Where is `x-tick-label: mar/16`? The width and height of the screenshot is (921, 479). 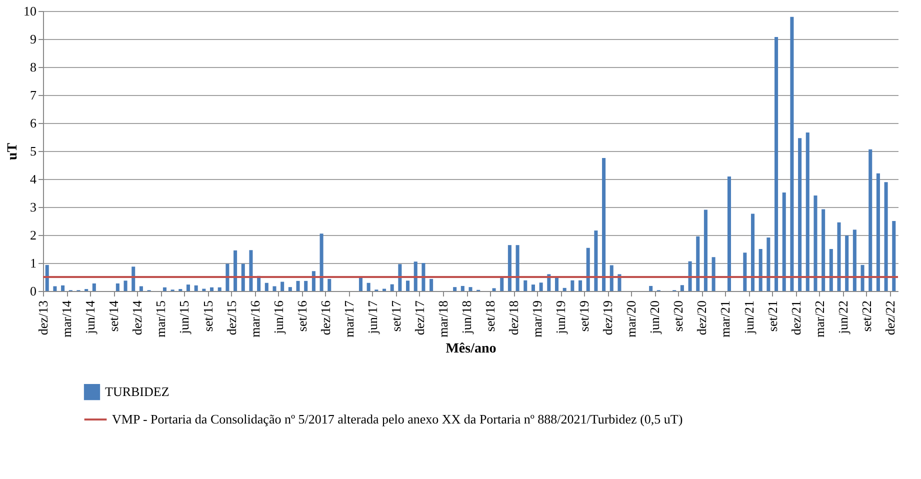 x-tick-label: mar/16 is located at coordinates (254, 319).